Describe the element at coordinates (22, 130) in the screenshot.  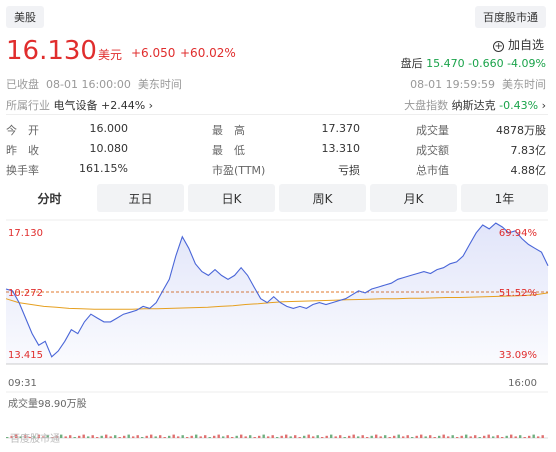
I see `open-label: 今 开` at that location.